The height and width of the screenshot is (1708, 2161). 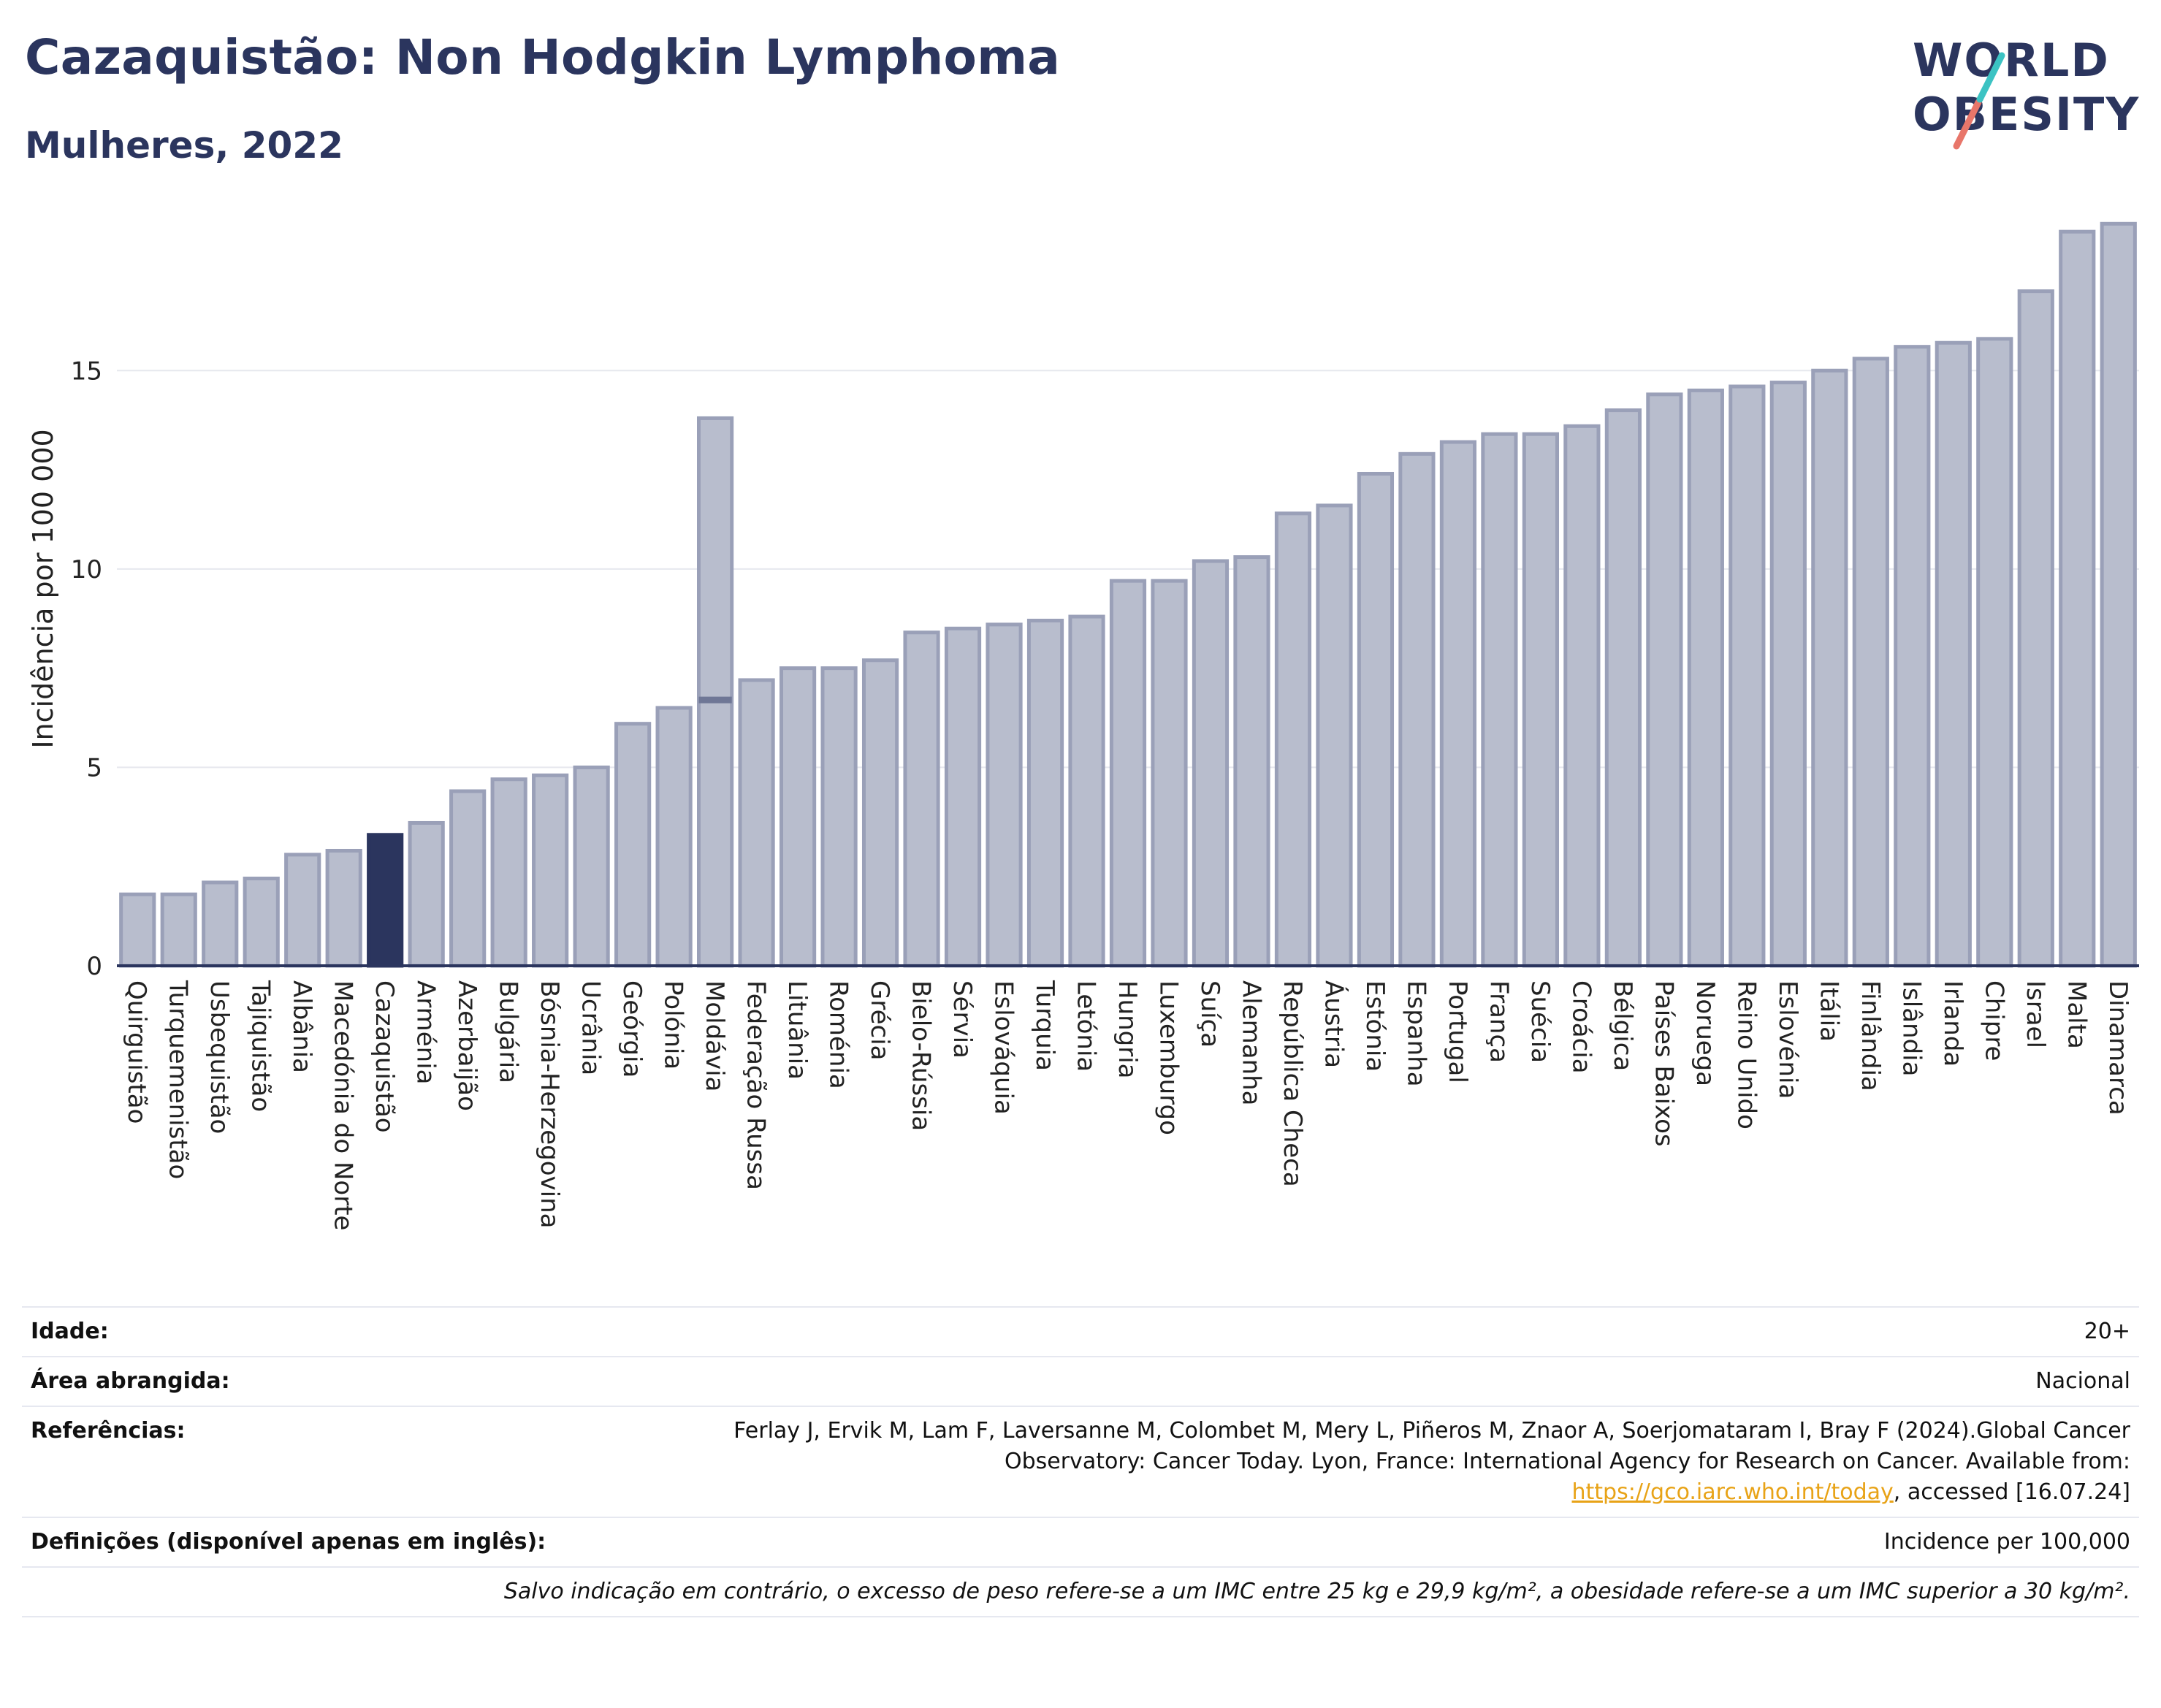 What do you see at coordinates (1663, 1063) in the screenshot?
I see `x-tick-label: Países Baixos` at bounding box center [1663, 1063].